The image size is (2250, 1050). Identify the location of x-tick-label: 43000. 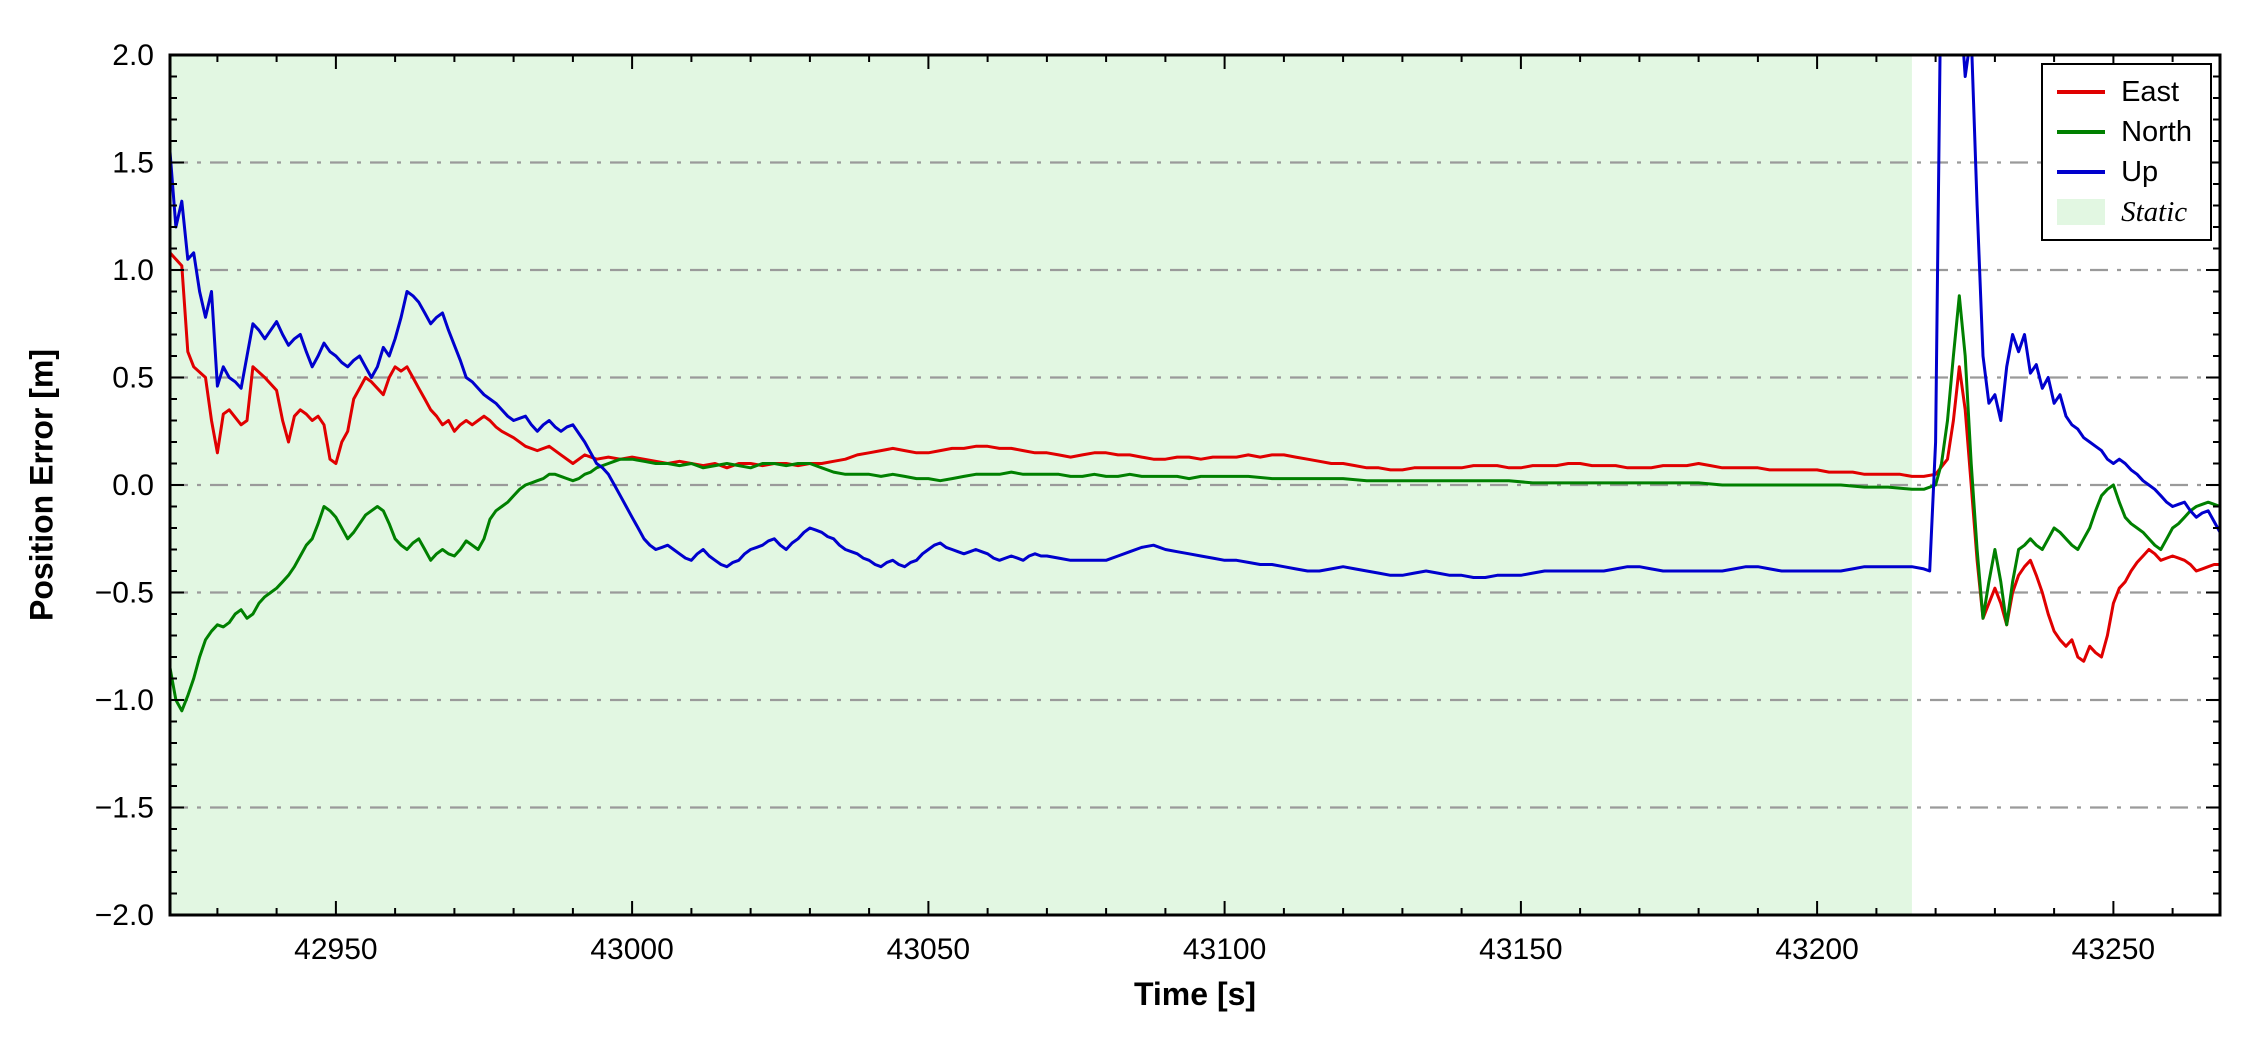
(631, 949).